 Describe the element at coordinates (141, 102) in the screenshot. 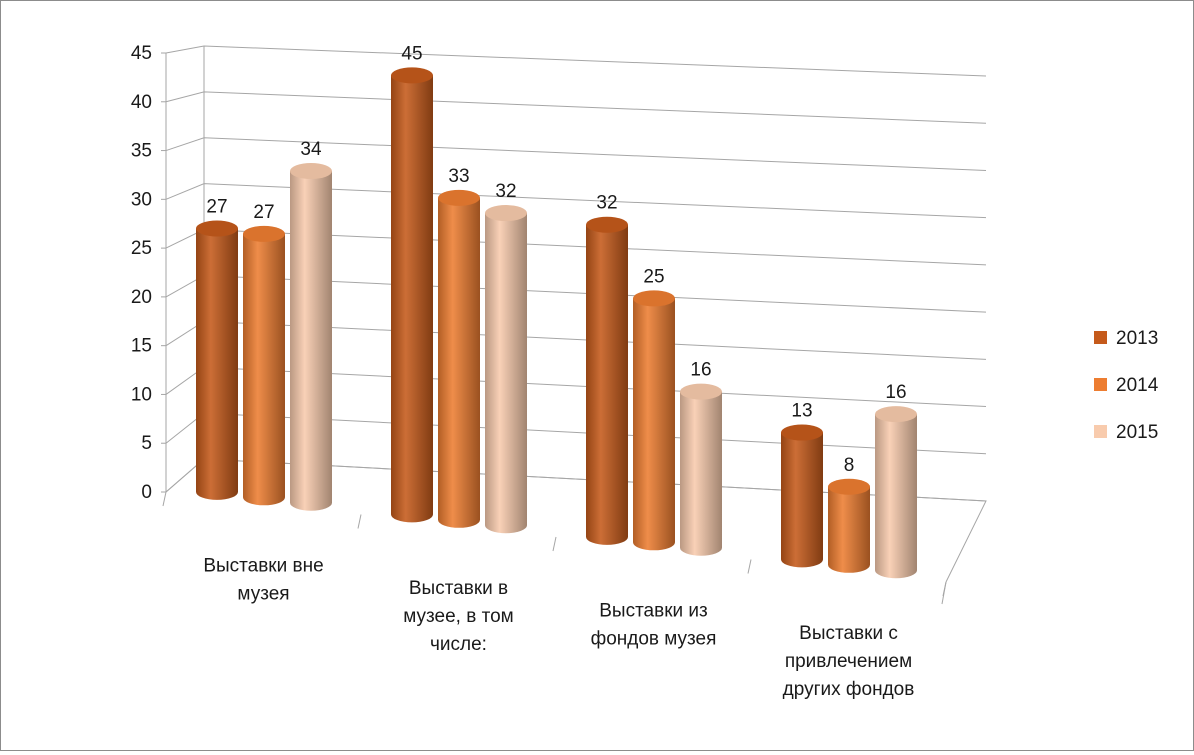

I see `y-tick-label: 40` at that location.